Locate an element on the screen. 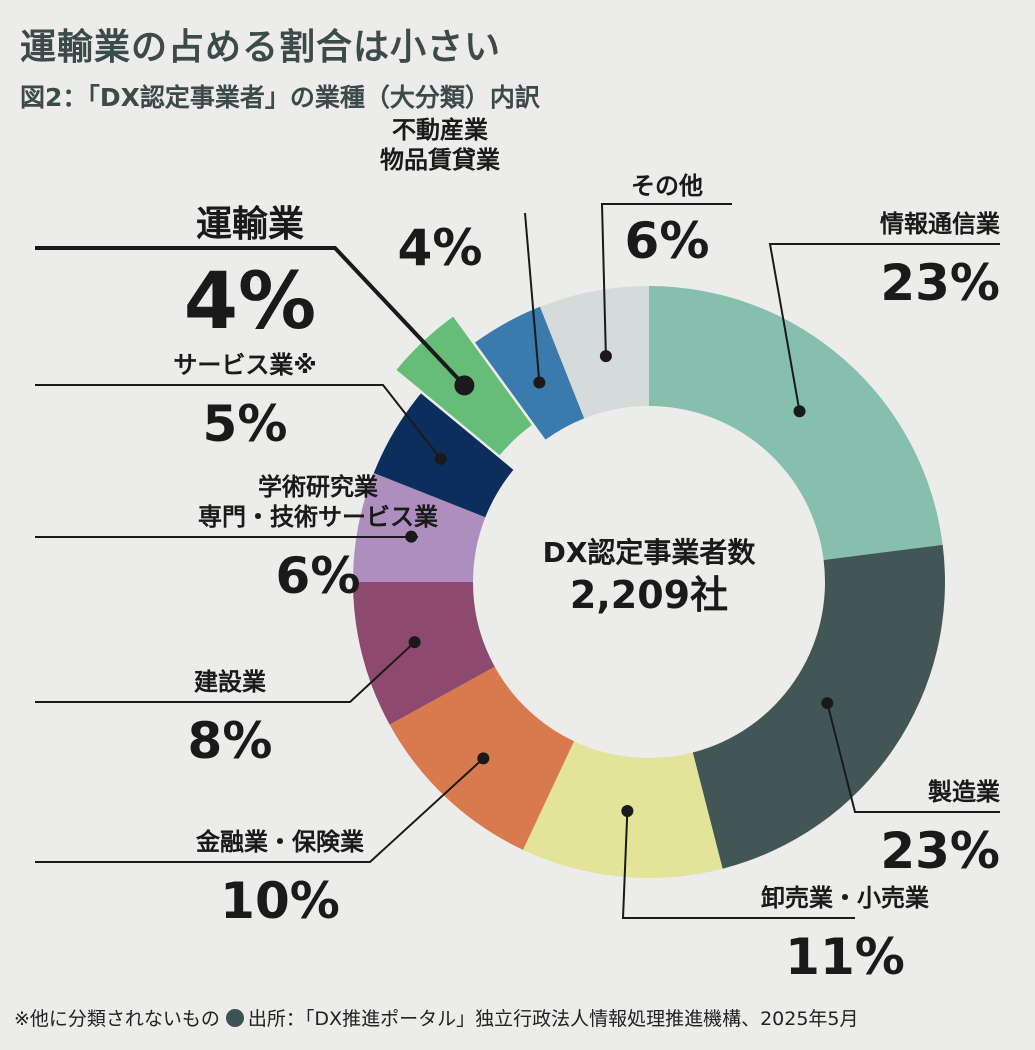 The width and height of the screenshot is (1035, 1050). chart-subtitle: 図2：「DX認定事業者」の業種（大分類）内訳 is located at coordinates (280, 97).